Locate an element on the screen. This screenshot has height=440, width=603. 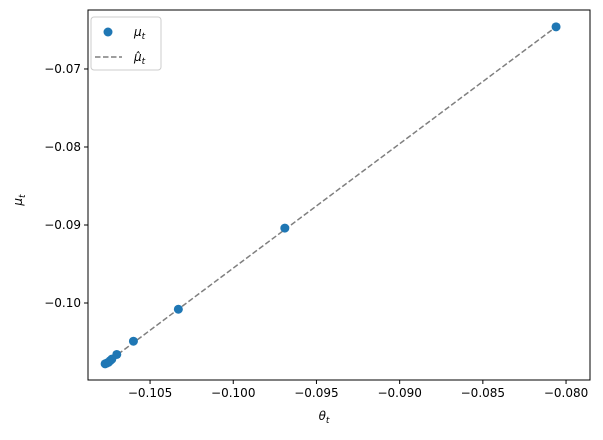
y-tick-label: −0.10 is located at coordinates (62, 303).